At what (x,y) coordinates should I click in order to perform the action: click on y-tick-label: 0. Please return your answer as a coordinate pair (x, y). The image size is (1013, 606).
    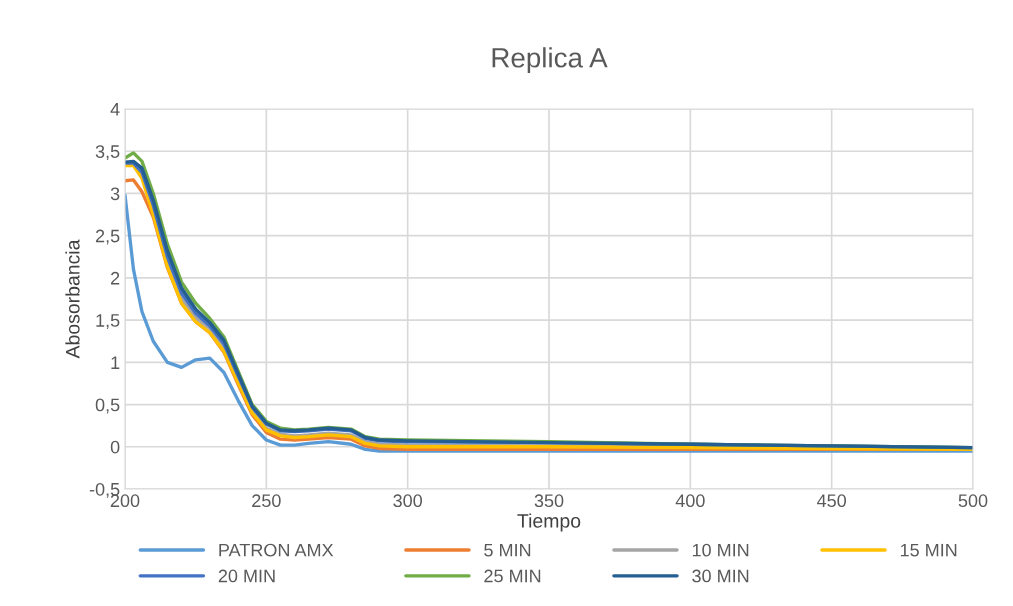
    Looking at the image, I should click on (115, 447).